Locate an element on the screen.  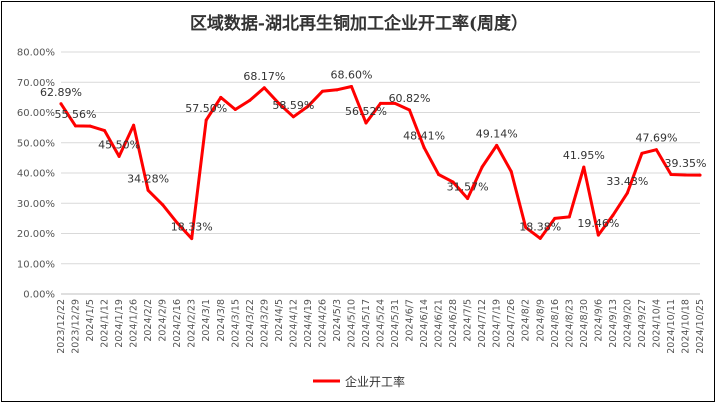
x-tick-label: 2024/3/8 is located at coordinates (221, 320).